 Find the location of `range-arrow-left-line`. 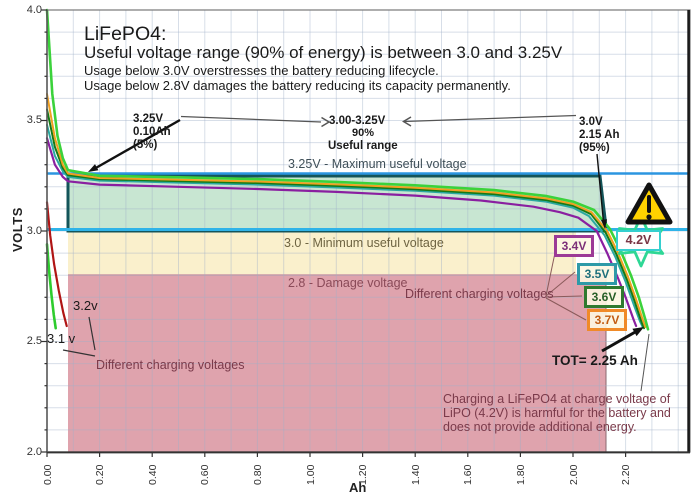

range-arrow-left-line is located at coordinates (251, 119).